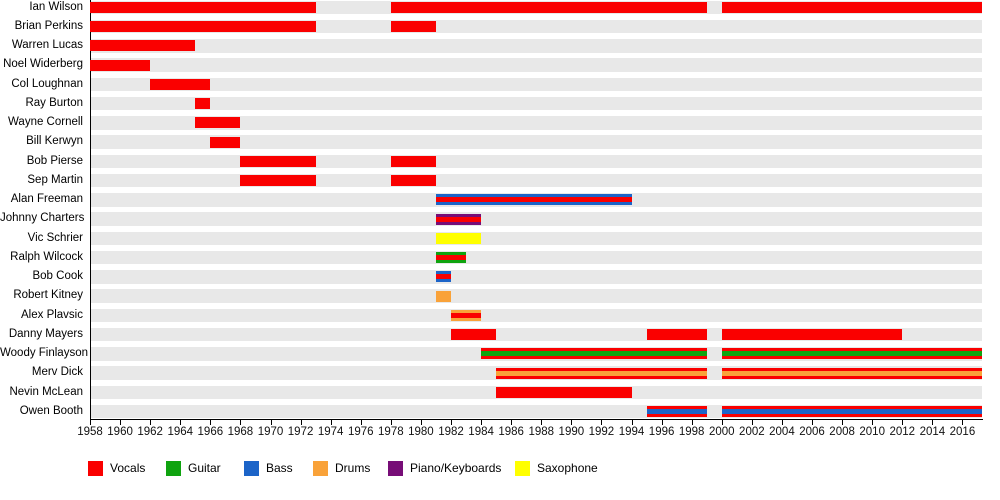  Describe the element at coordinates (54, 102) in the screenshot. I see `member-name-label: Ray Burton` at that location.